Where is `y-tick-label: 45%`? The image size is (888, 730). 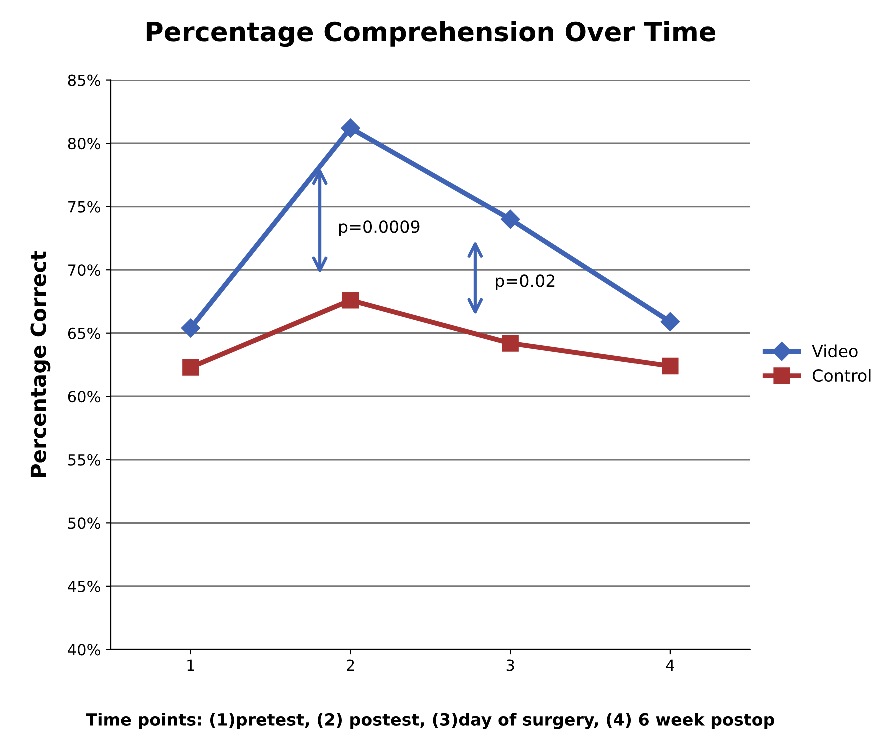
y-tick-label: 45% is located at coordinates (84, 586).